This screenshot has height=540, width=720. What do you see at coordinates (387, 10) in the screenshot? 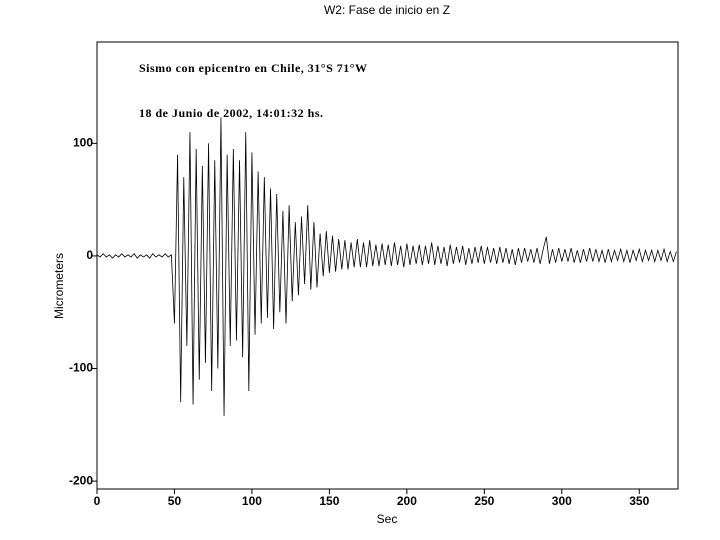
I see `chart-title: W2: Fase de inicio en Z` at bounding box center [387, 10].